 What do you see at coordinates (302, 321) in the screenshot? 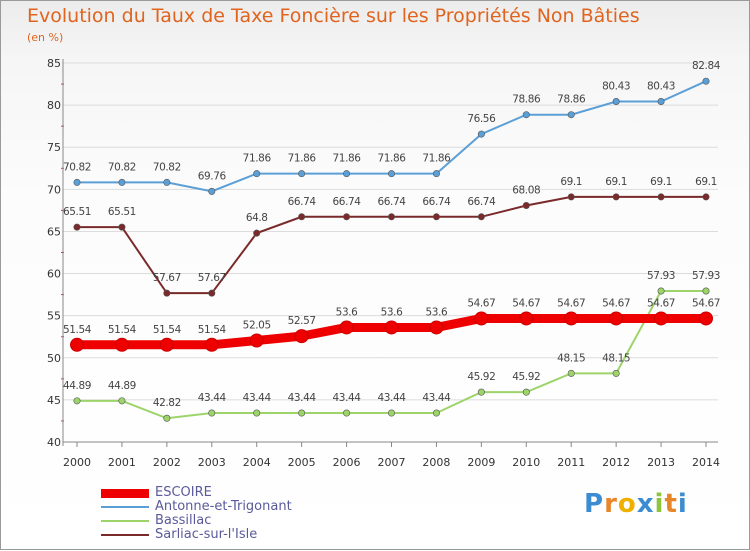
I see `data-label: 52.57` at bounding box center [302, 321].